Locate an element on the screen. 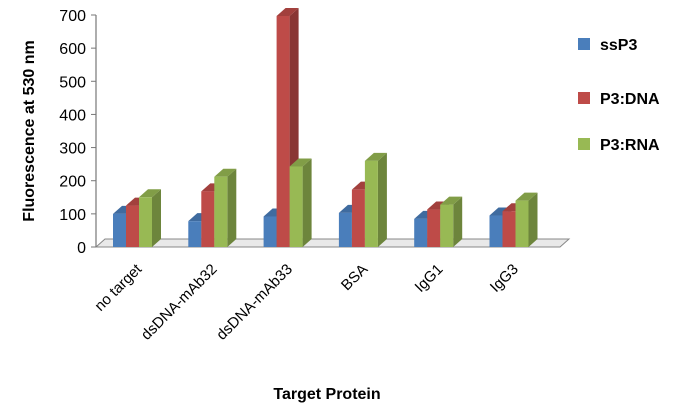 The image size is (700, 409). y-tick-label: 200 is located at coordinates (72, 182).